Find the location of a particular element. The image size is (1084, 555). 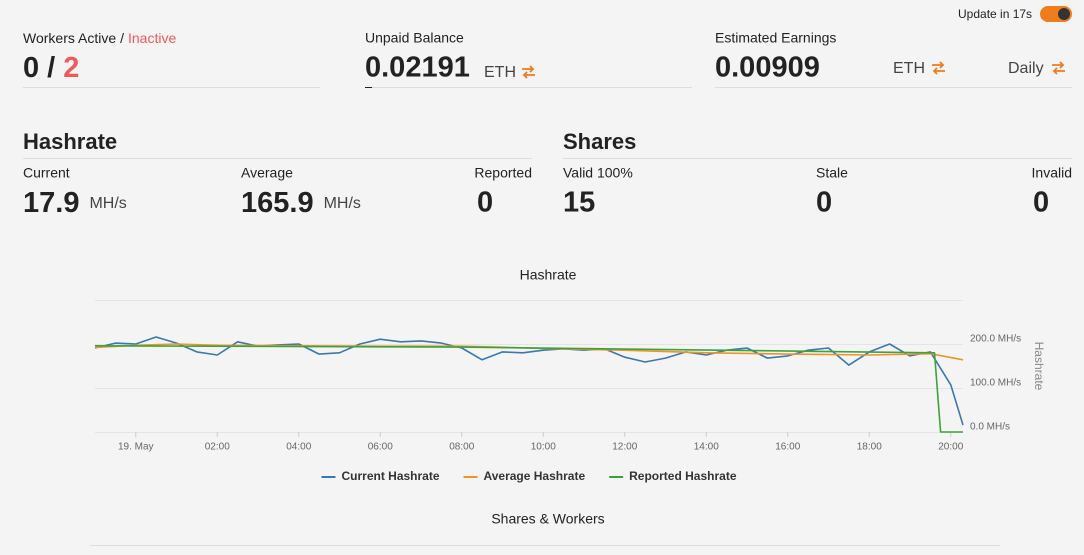

legend-label: Reported Hashrate is located at coordinates (683, 476).